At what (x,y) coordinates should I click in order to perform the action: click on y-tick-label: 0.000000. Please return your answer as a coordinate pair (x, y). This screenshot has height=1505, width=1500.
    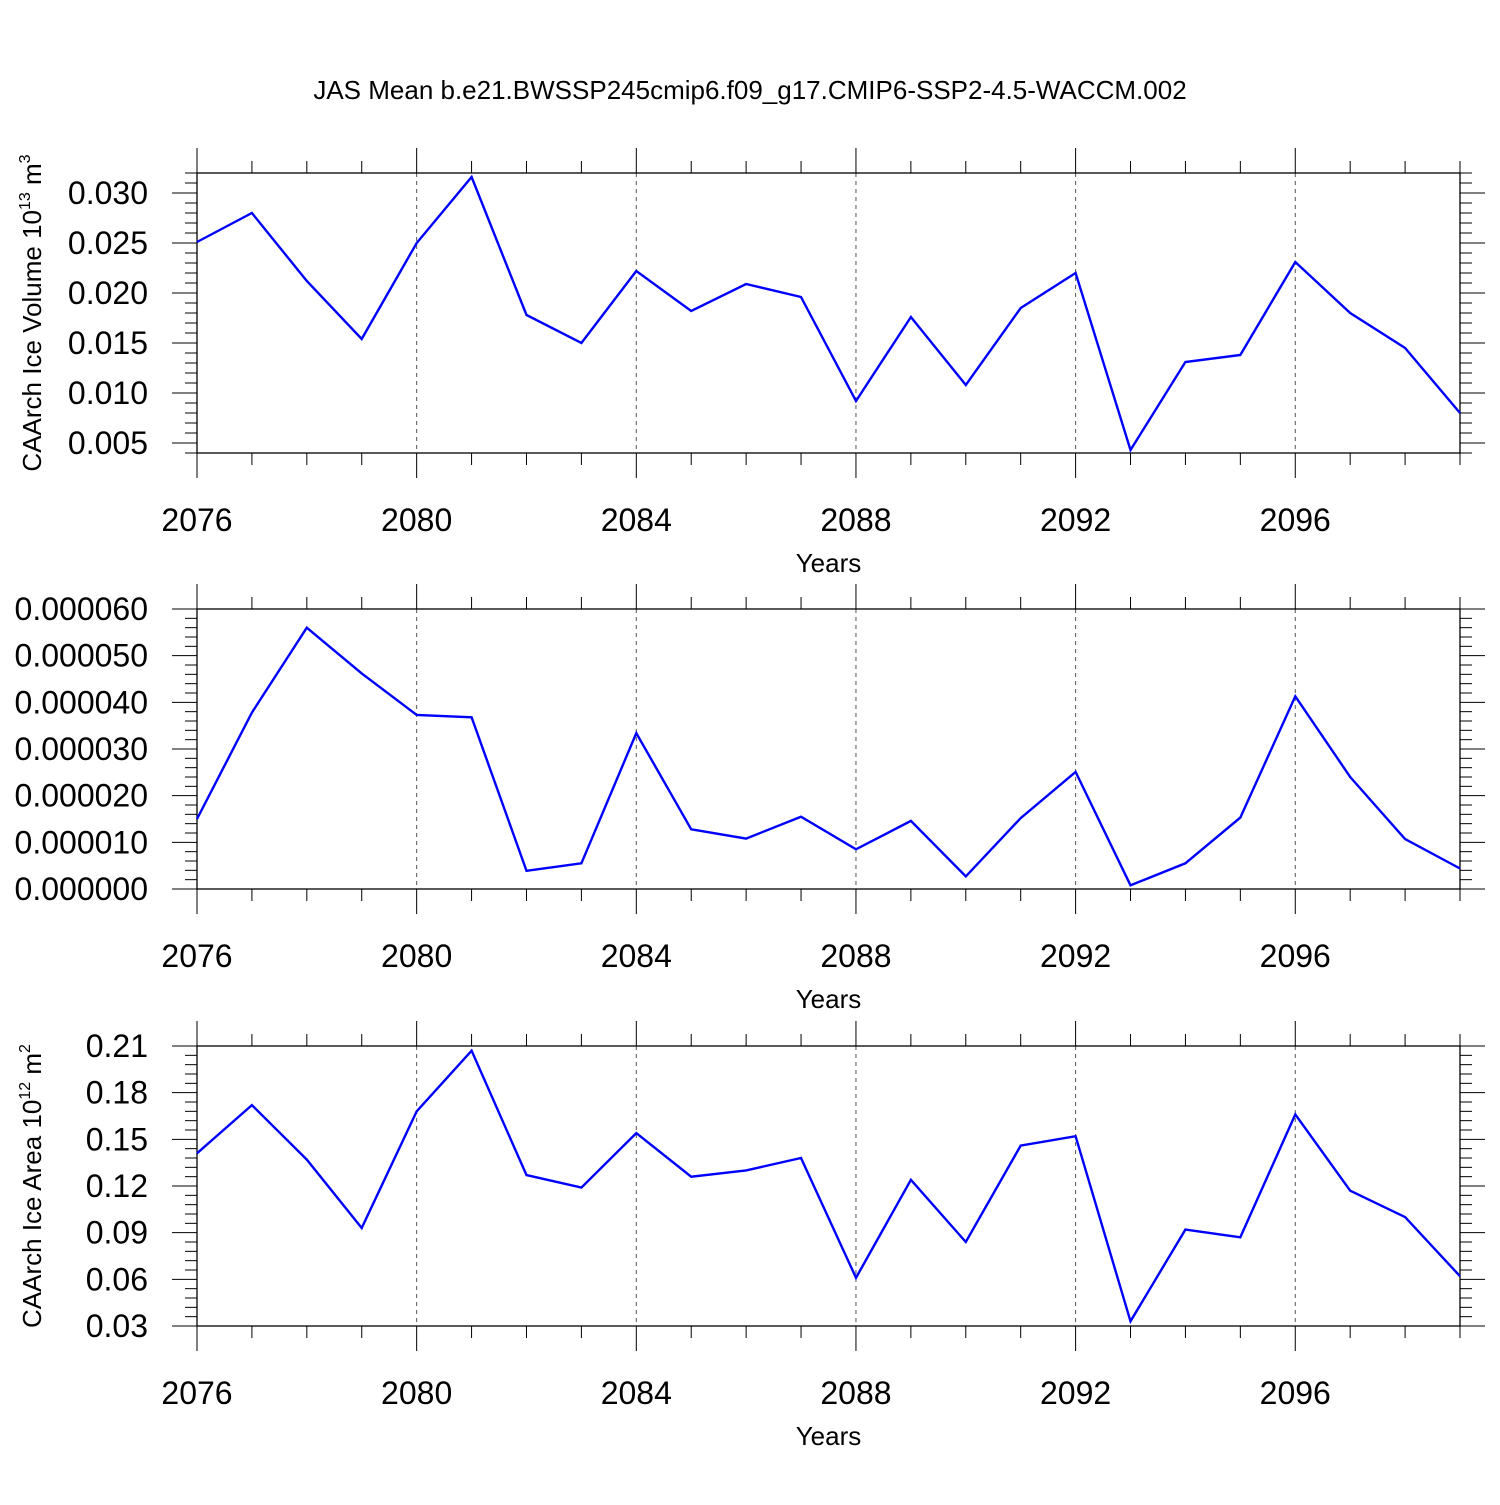
    Looking at the image, I should click on (81, 889).